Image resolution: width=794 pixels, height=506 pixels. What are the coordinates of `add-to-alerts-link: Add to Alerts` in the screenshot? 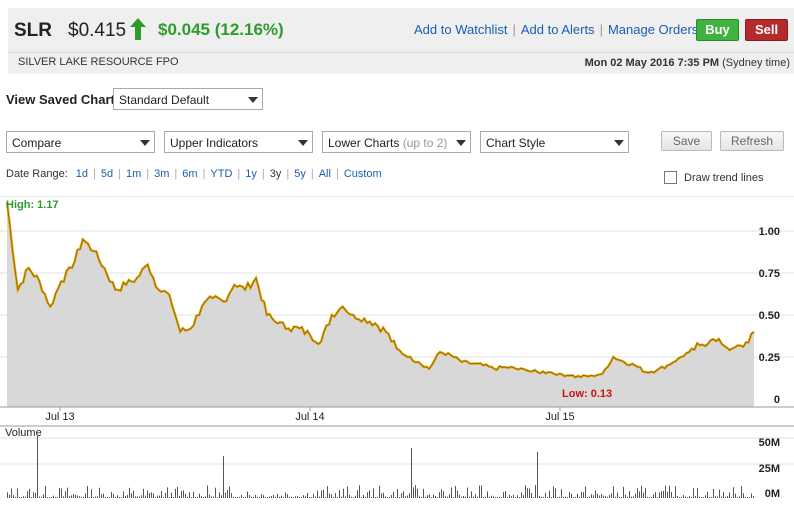 It's located at (557, 29).